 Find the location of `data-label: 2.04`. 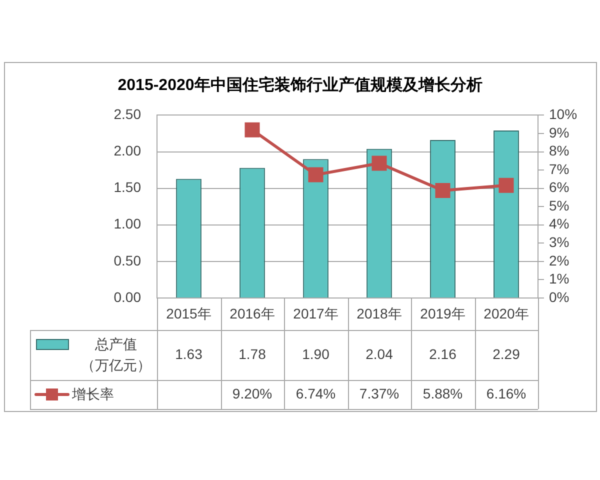

data-label: 2.04 is located at coordinates (380, 354).